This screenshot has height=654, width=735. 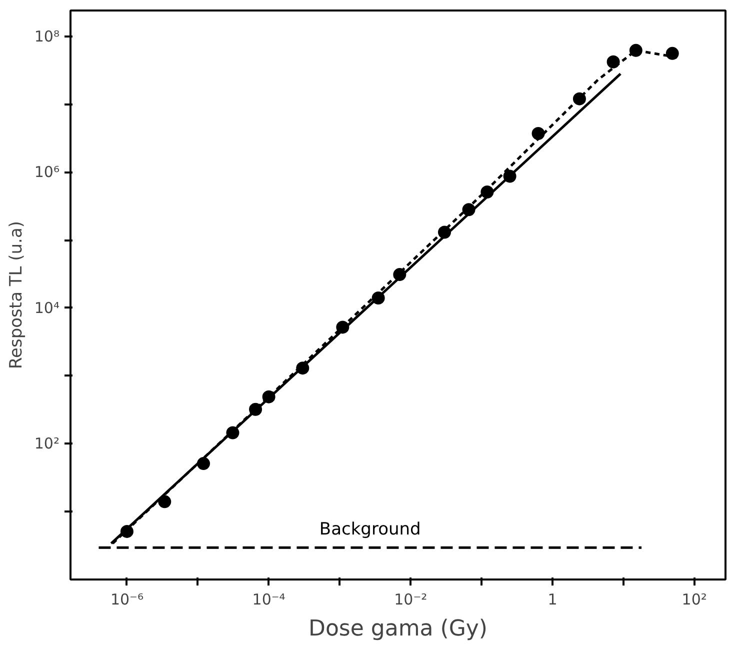 I want to click on x-tick-label: 10⁻², so click(x=411, y=599).